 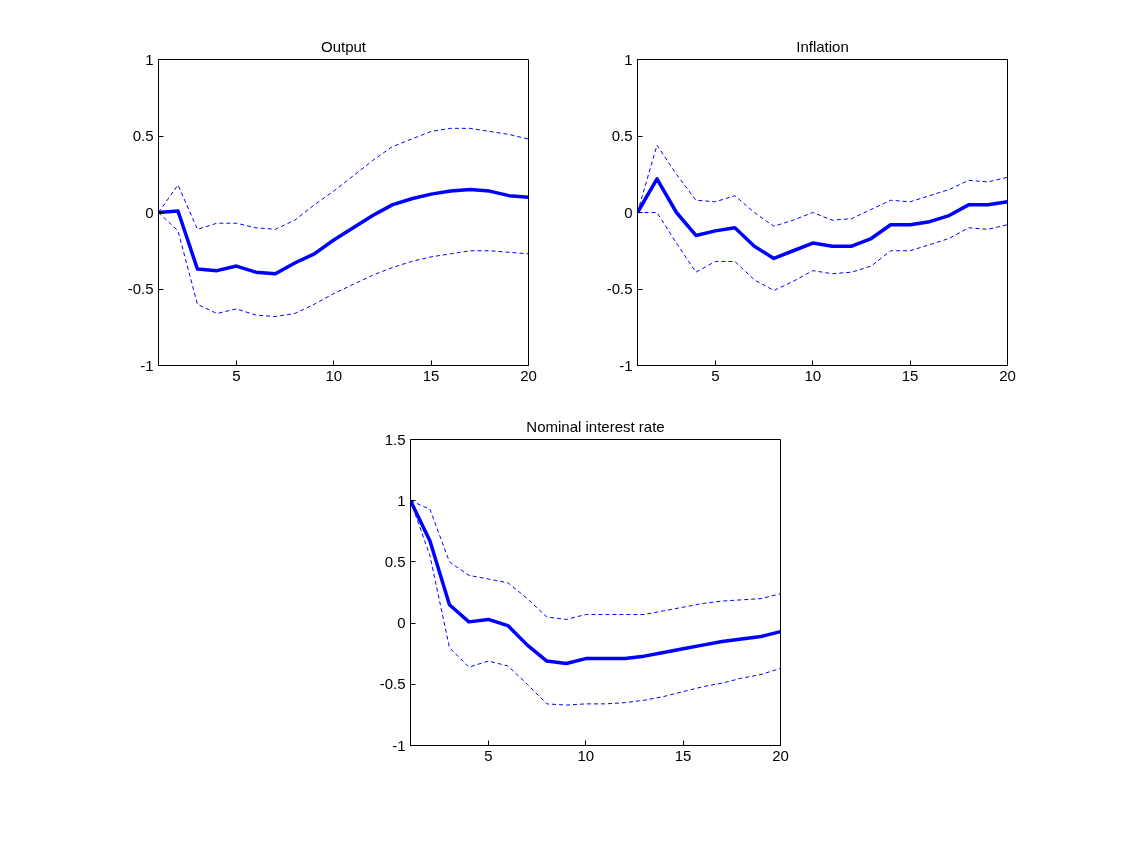 What do you see at coordinates (595, 426) in the screenshot?
I see `chart-title: Nominal interest rate` at bounding box center [595, 426].